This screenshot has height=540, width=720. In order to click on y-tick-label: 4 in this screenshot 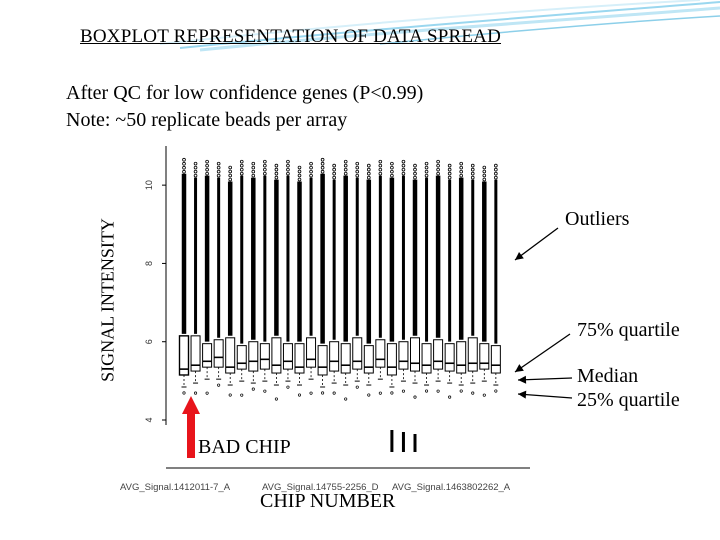, I will do `click(149, 419)`.